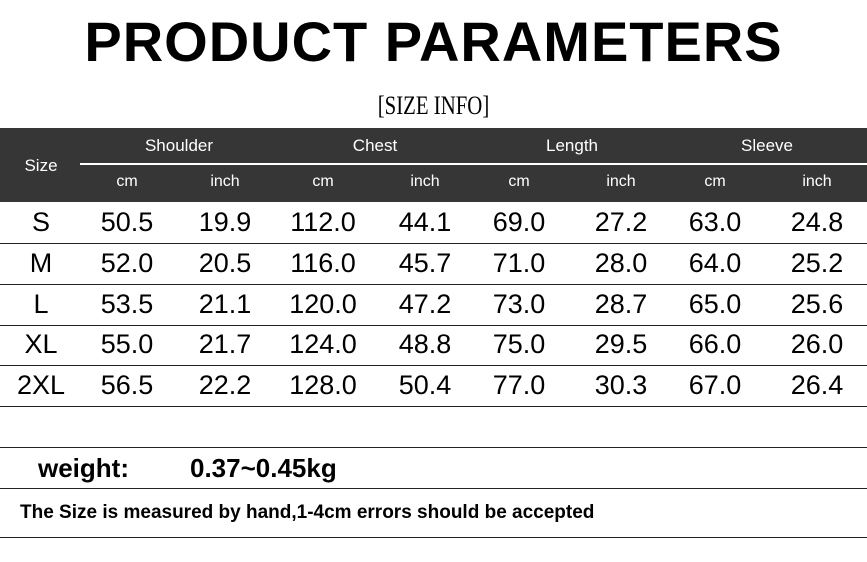 The image size is (867, 562). Describe the element at coordinates (225, 263) in the screenshot. I see `value-cell: 20.5` at that location.